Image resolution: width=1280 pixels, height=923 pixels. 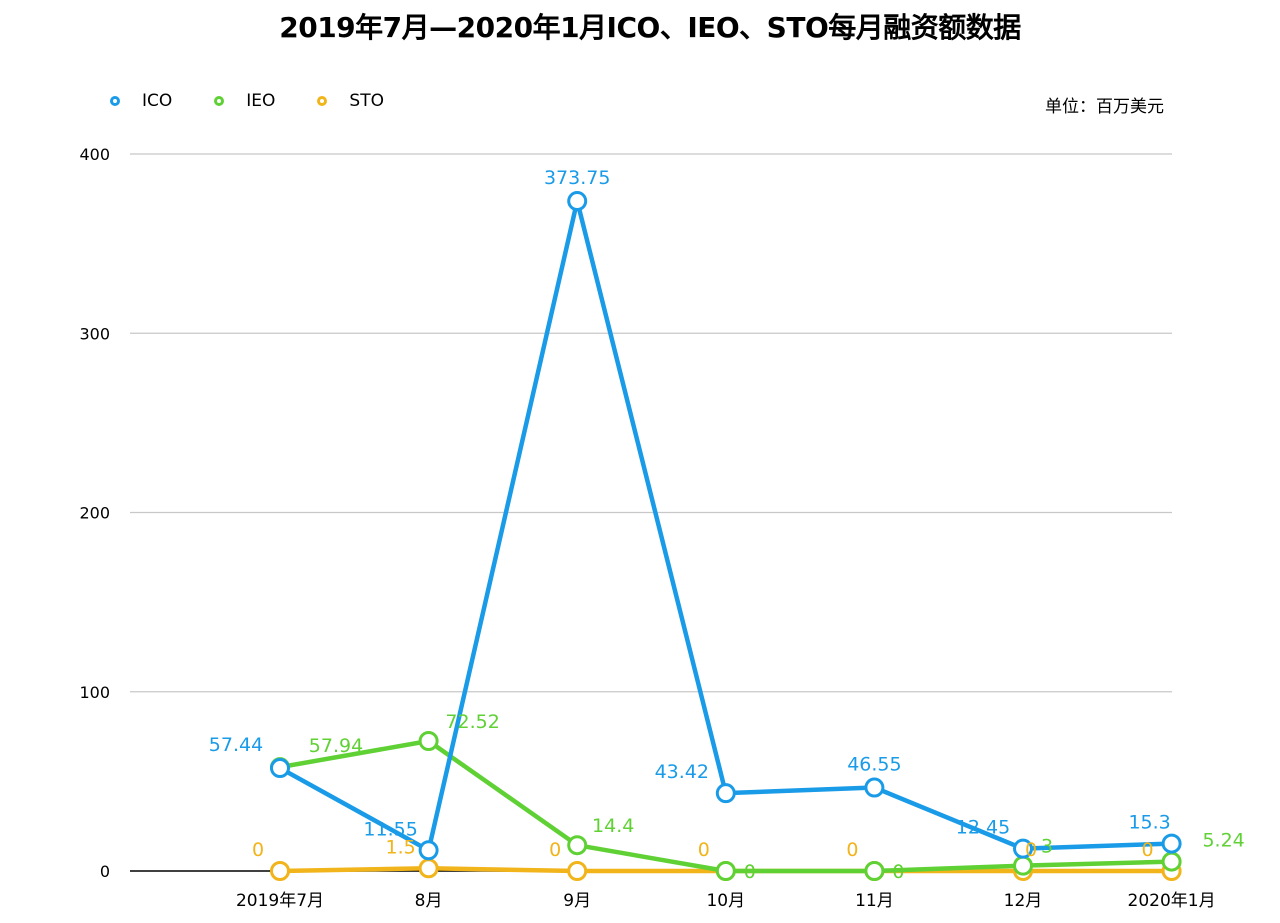 What do you see at coordinates (725, 901) in the screenshot?
I see `x-tick-label: 10月` at bounding box center [725, 901].